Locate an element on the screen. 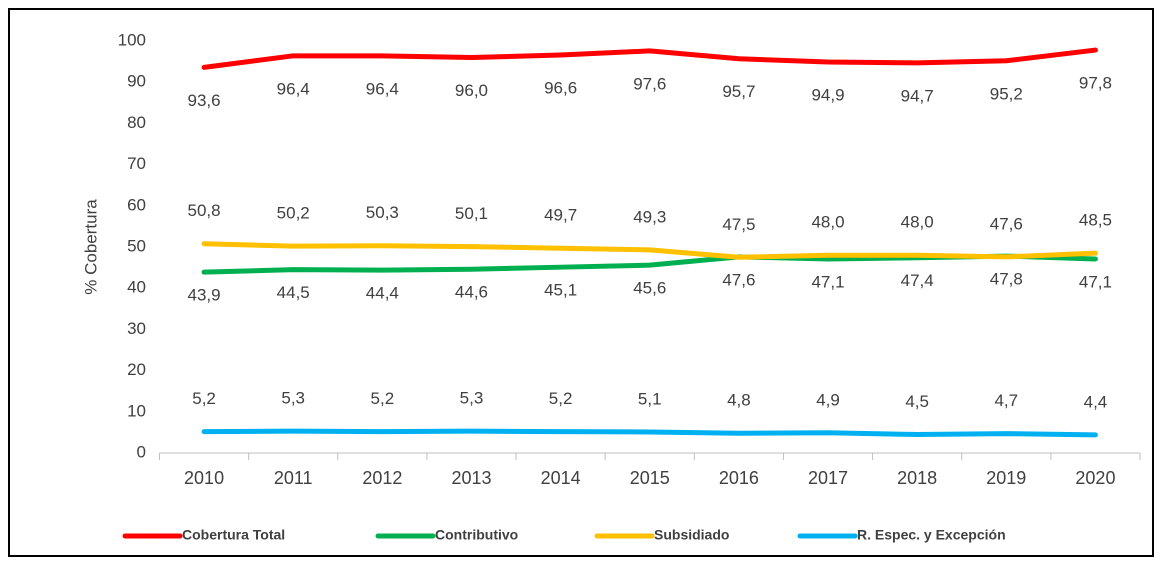  x-tick-label: 2020 is located at coordinates (1095, 478).